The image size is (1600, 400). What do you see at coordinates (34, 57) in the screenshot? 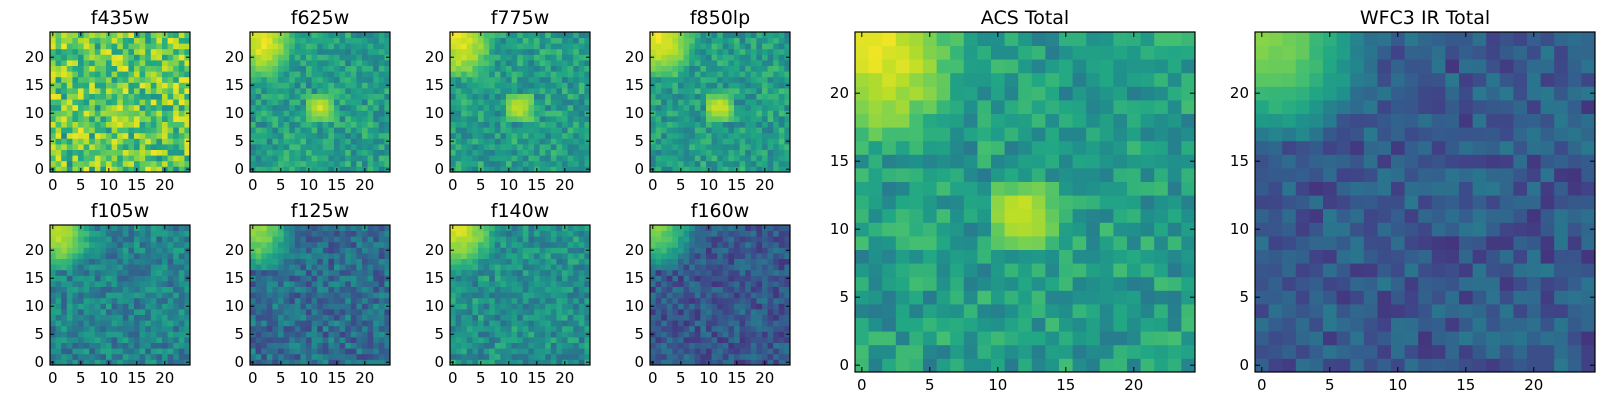
I see `y-tick-label: 20` at bounding box center [34, 57].